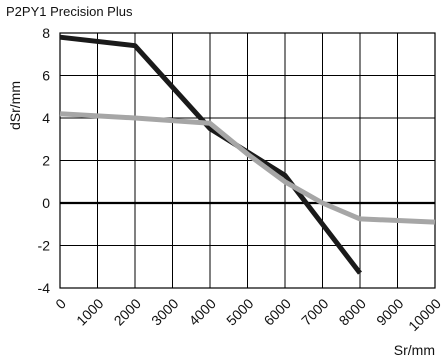 The width and height of the screenshot is (443, 362). Describe the element at coordinates (314, 311) in the screenshot. I see `x-tick-label: 7000` at that location.